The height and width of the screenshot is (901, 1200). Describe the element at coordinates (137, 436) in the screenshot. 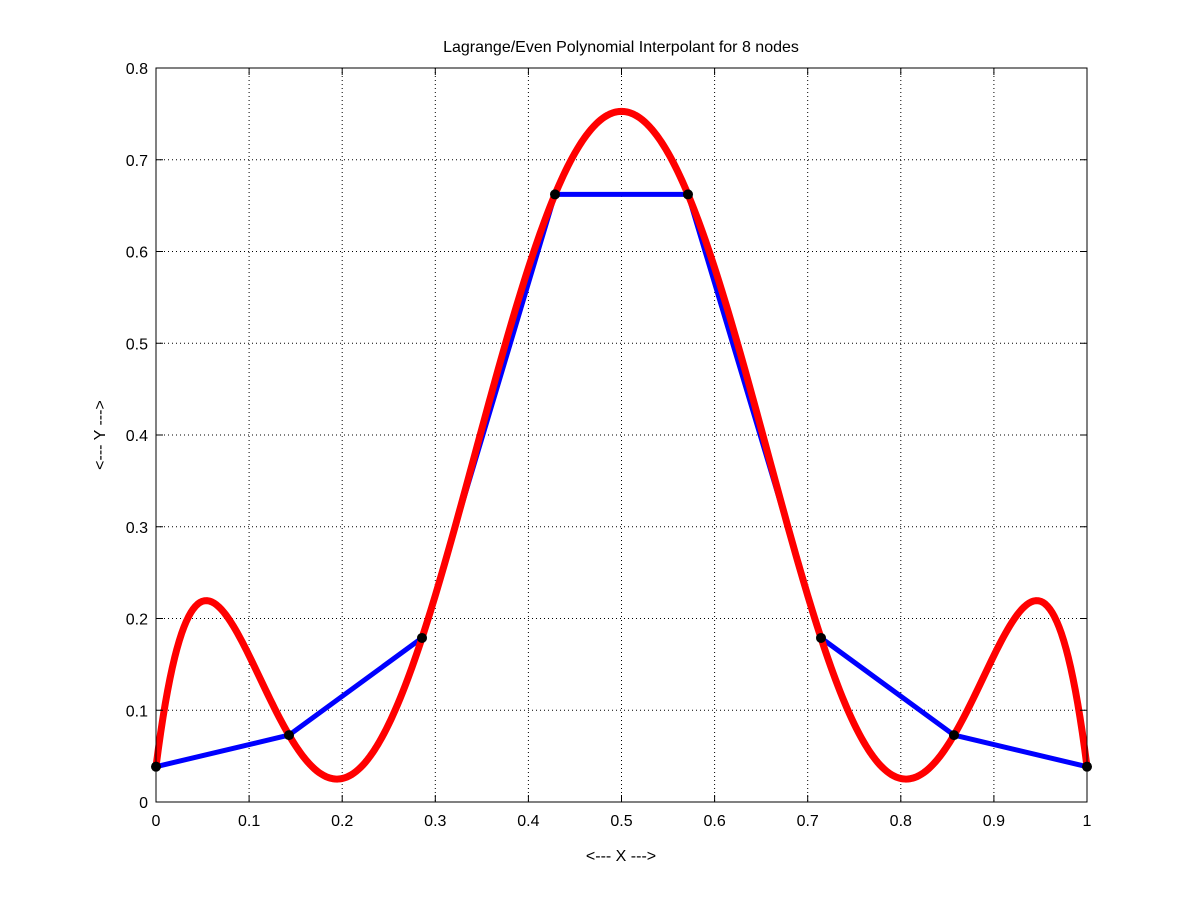

I see `y-tick-label: 0.4` at that location.